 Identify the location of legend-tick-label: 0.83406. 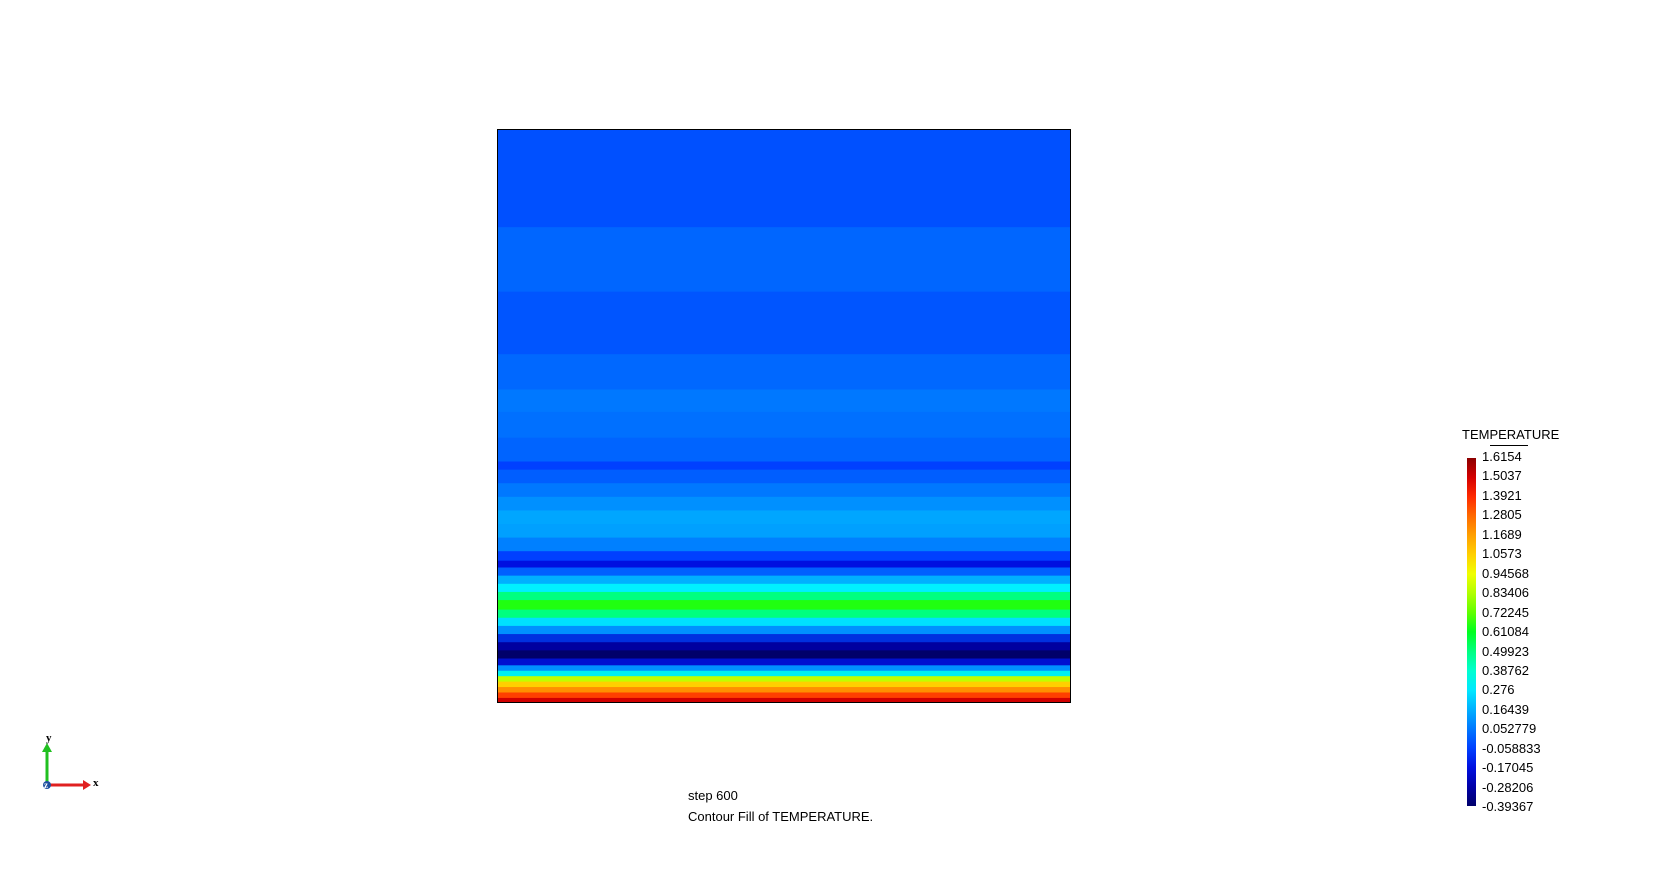
(1505, 593).